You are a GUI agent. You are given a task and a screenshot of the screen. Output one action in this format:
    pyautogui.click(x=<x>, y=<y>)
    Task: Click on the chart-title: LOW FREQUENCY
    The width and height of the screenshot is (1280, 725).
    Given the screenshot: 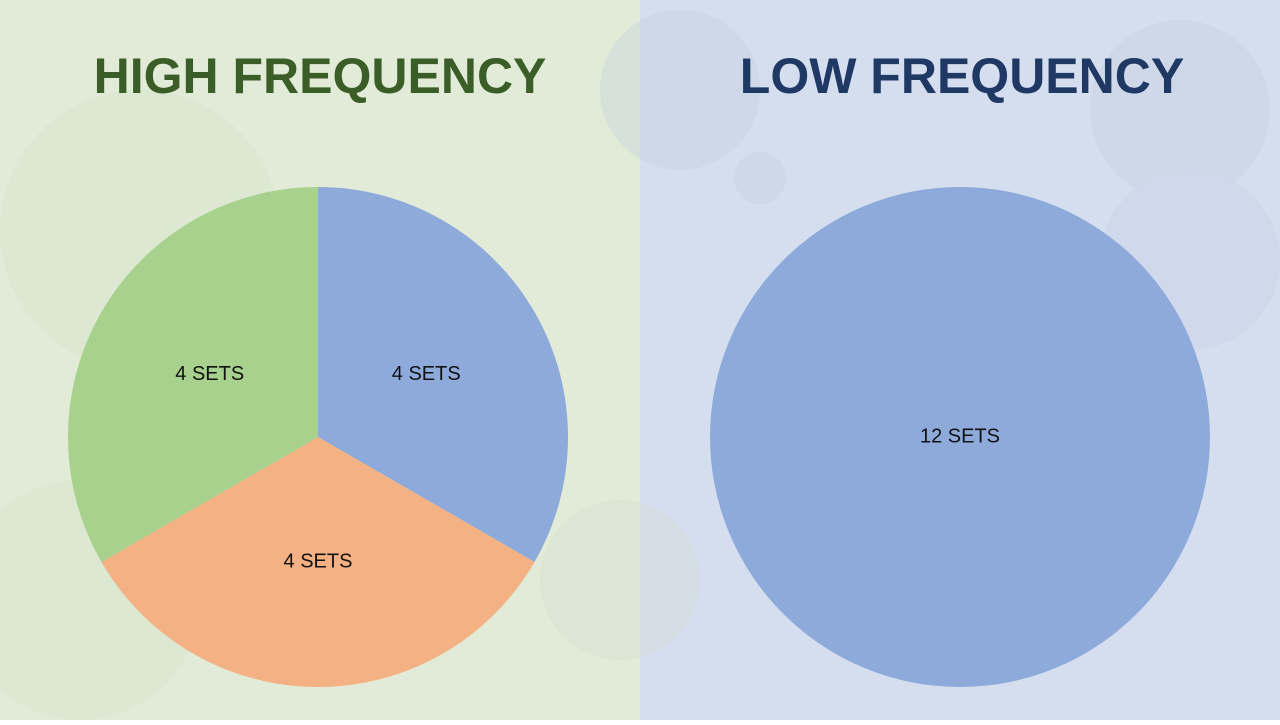 What is the action you would take?
    pyautogui.click(x=962, y=76)
    